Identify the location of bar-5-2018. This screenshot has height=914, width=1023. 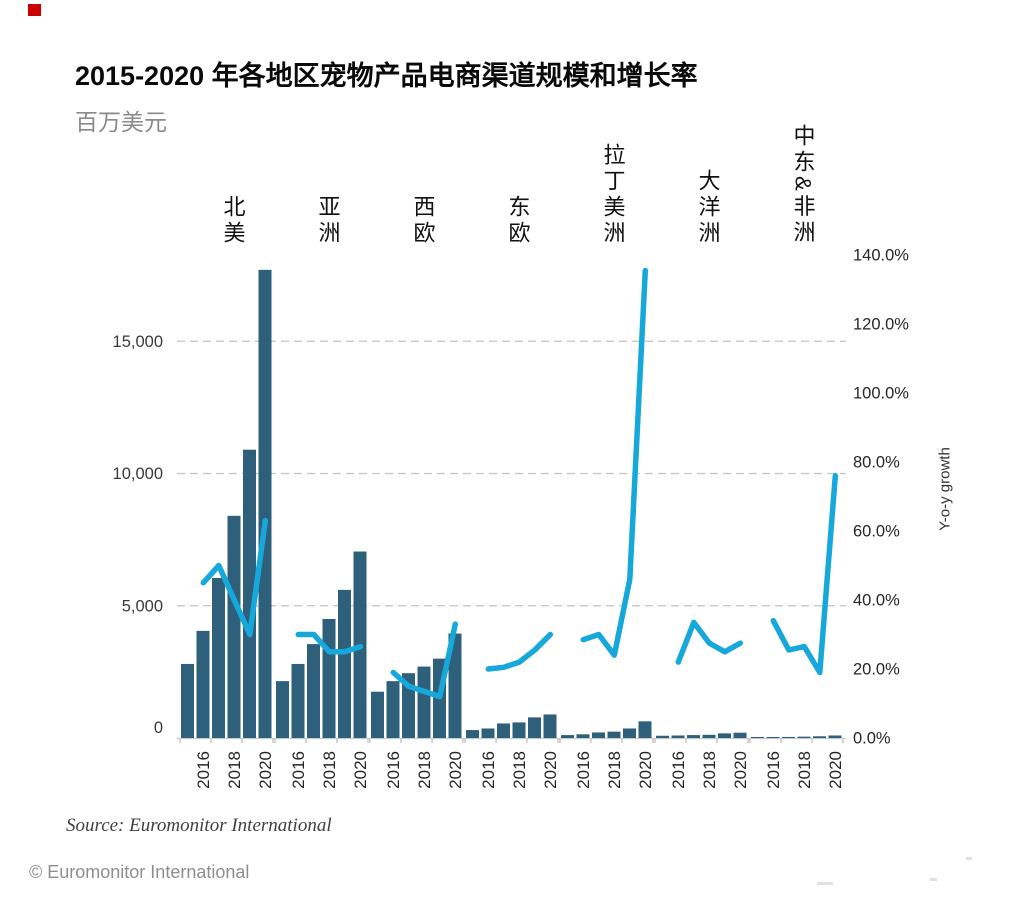
(709, 736).